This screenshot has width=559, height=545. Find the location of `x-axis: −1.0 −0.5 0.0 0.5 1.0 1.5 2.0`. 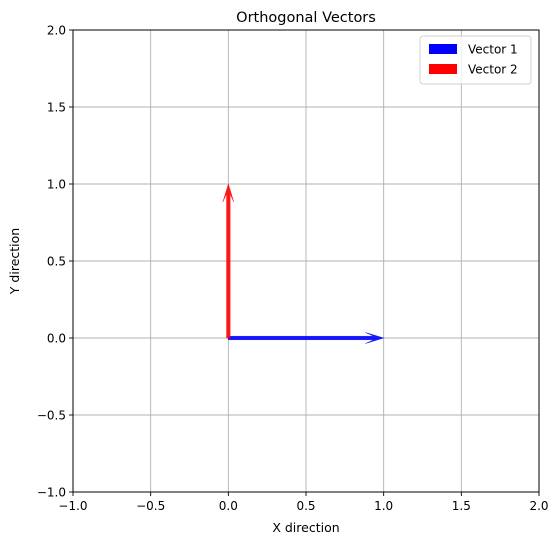

x-axis: −1.0 −0.5 0.0 0.5 1.0 1.5 2.0 is located at coordinates (303, 502).